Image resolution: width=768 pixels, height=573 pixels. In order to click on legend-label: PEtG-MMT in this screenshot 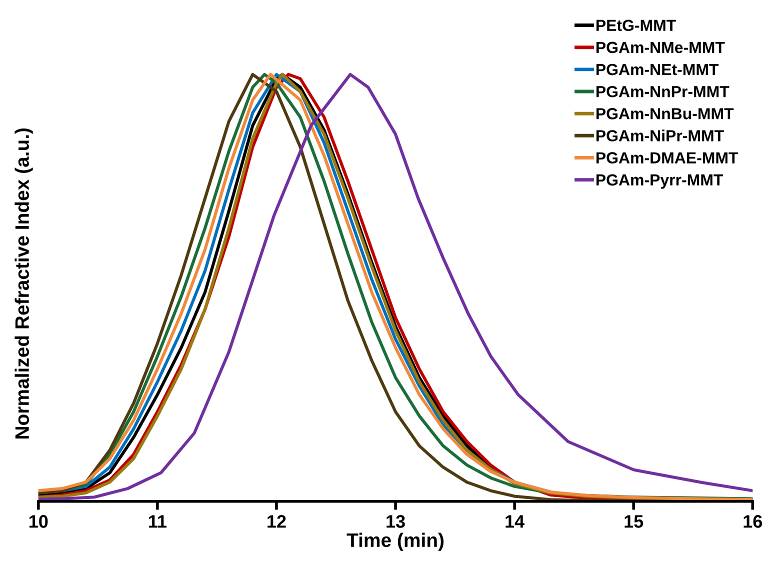, I will do `click(636, 26)`.